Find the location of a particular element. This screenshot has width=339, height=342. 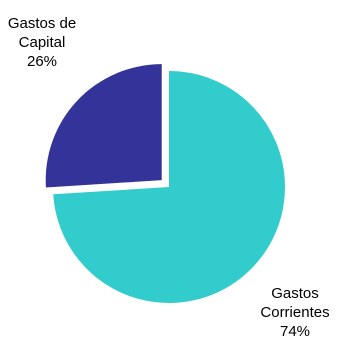

slice-label-0: Gastos Corrientes 74% is located at coordinates (294, 312).